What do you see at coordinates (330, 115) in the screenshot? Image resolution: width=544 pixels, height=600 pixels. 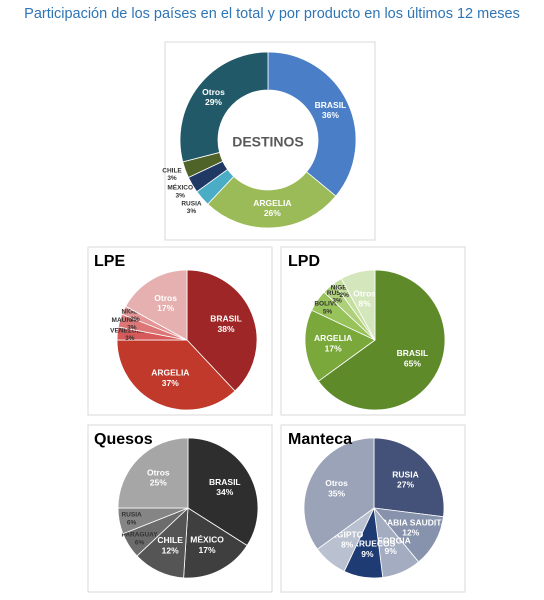 I see `slice-value: 36%` at bounding box center [330, 115].